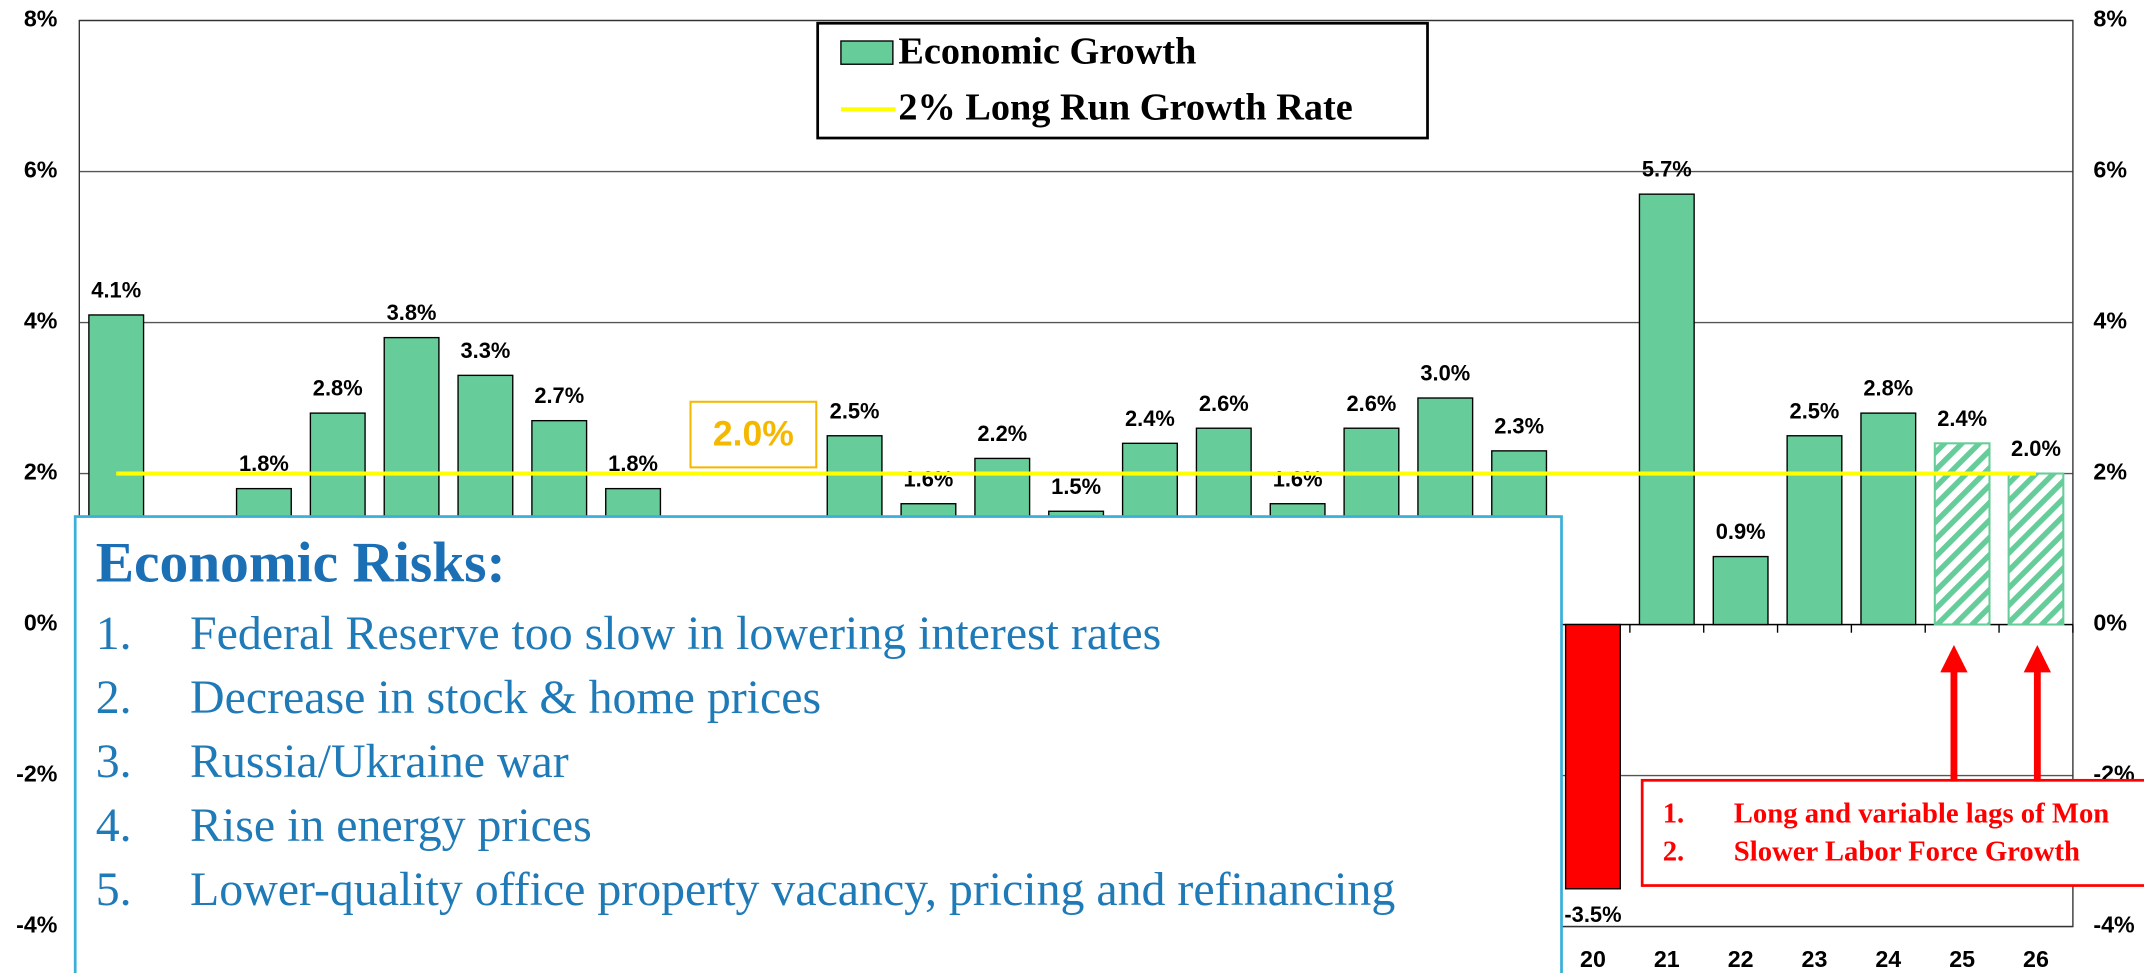 This screenshot has height=973, width=2144. What do you see at coordinates (1445, 373) in the screenshot?
I see `data-label: 3.0%` at bounding box center [1445, 373].